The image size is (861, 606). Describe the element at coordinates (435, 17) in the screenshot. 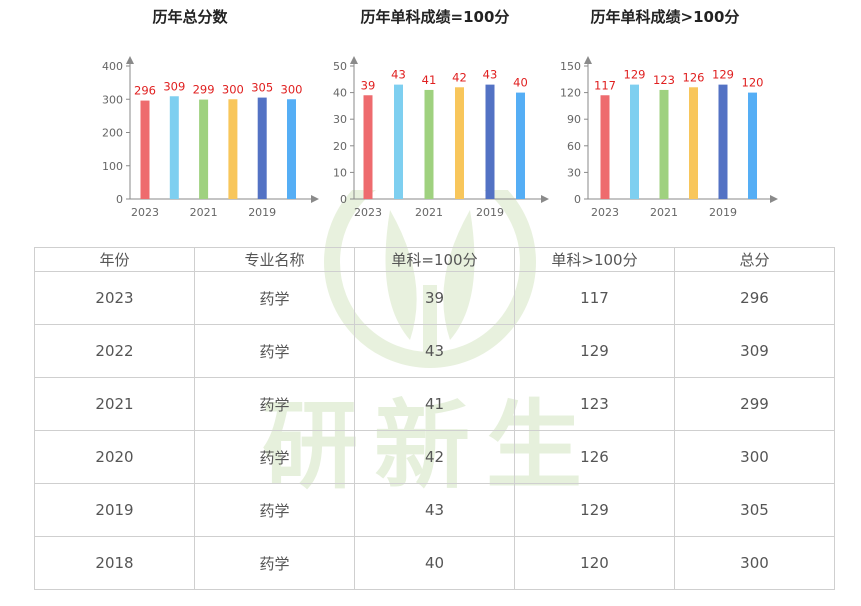

I see `chart-title: 历年单科成绩=100分` at that location.